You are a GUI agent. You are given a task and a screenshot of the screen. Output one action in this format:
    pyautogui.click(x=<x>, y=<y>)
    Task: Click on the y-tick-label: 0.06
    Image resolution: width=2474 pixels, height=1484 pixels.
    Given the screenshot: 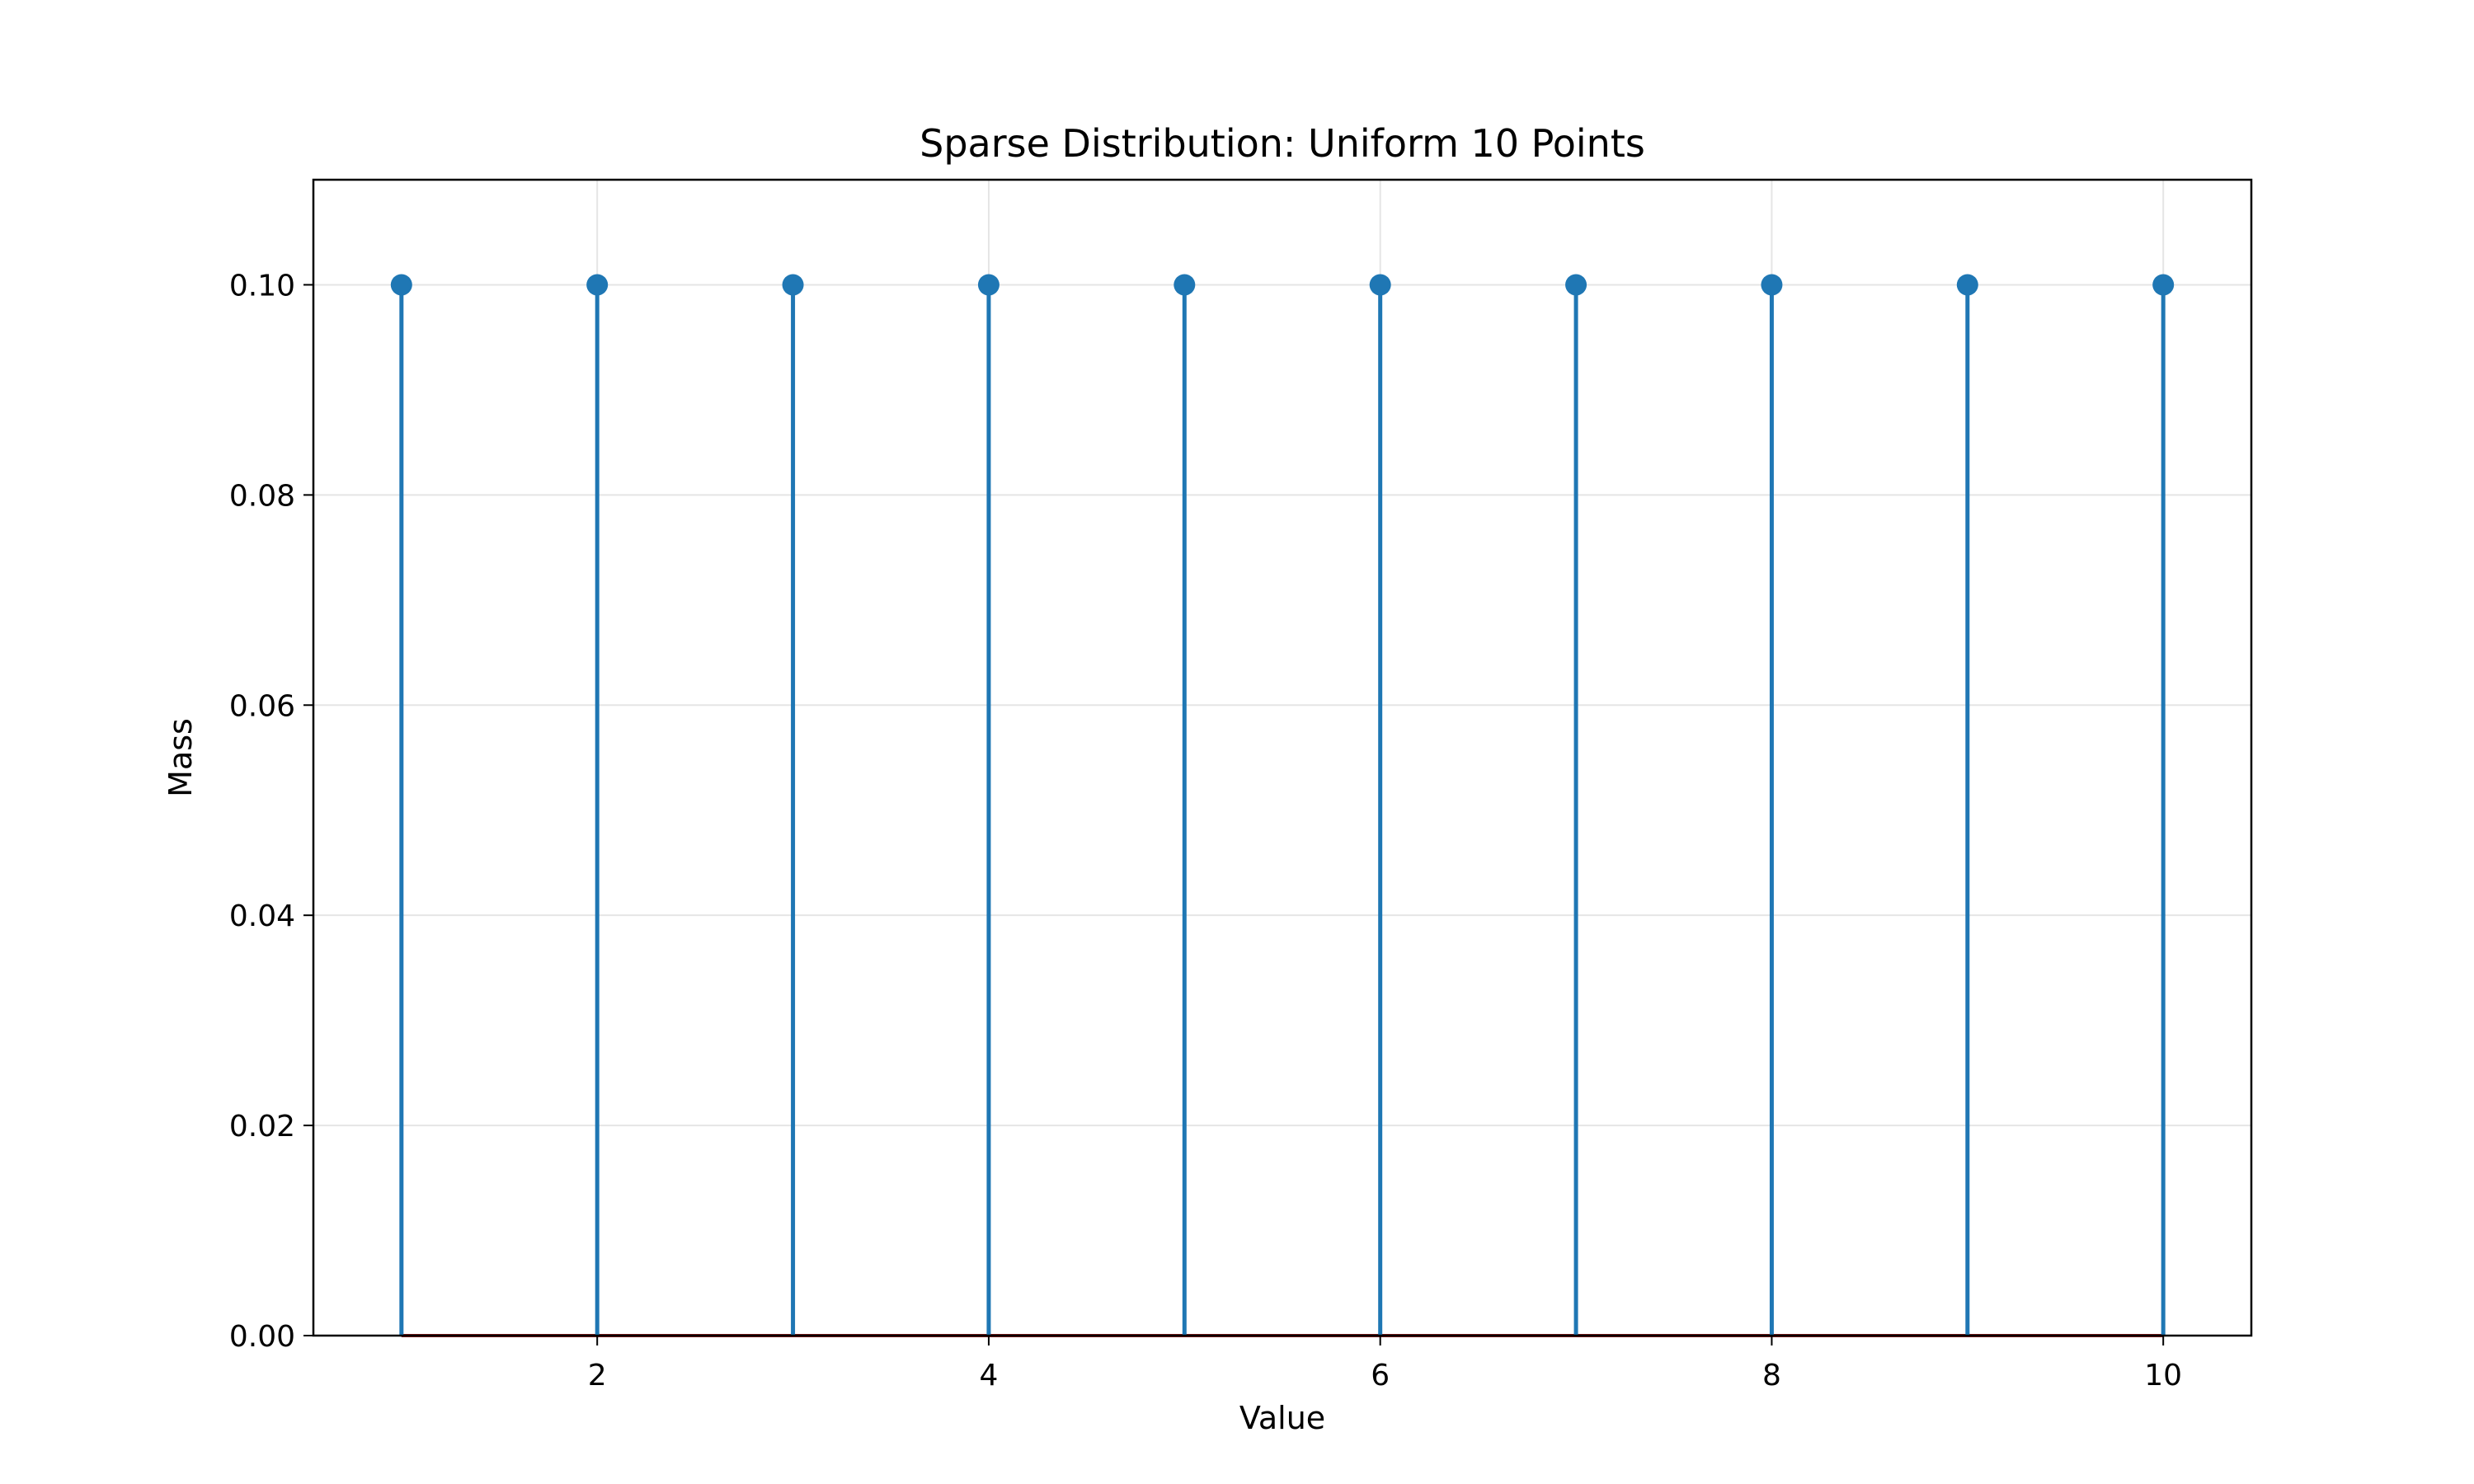 What is the action you would take?
    pyautogui.click(x=262, y=706)
    